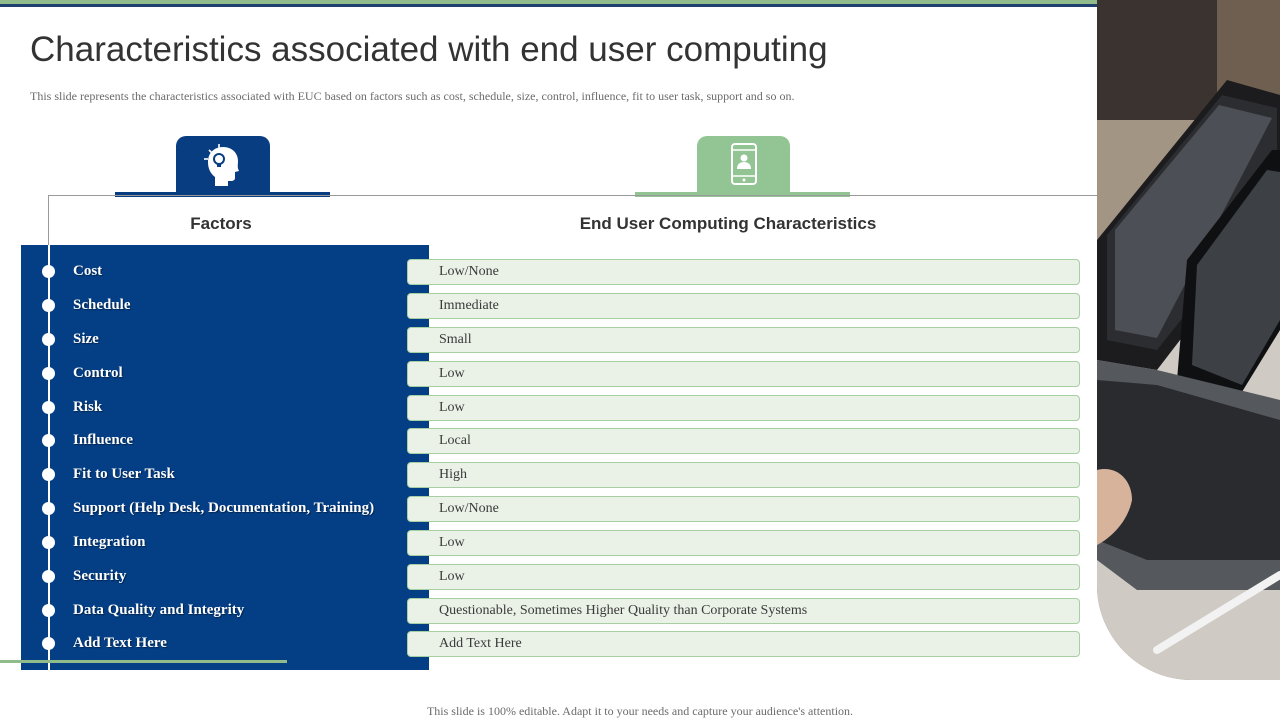 This screenshot has width=1280, height=720. What do you see at coordinates (453, 474) in the screenshot?
I see `characteristic-text: High` at bounding box center [453, 474].